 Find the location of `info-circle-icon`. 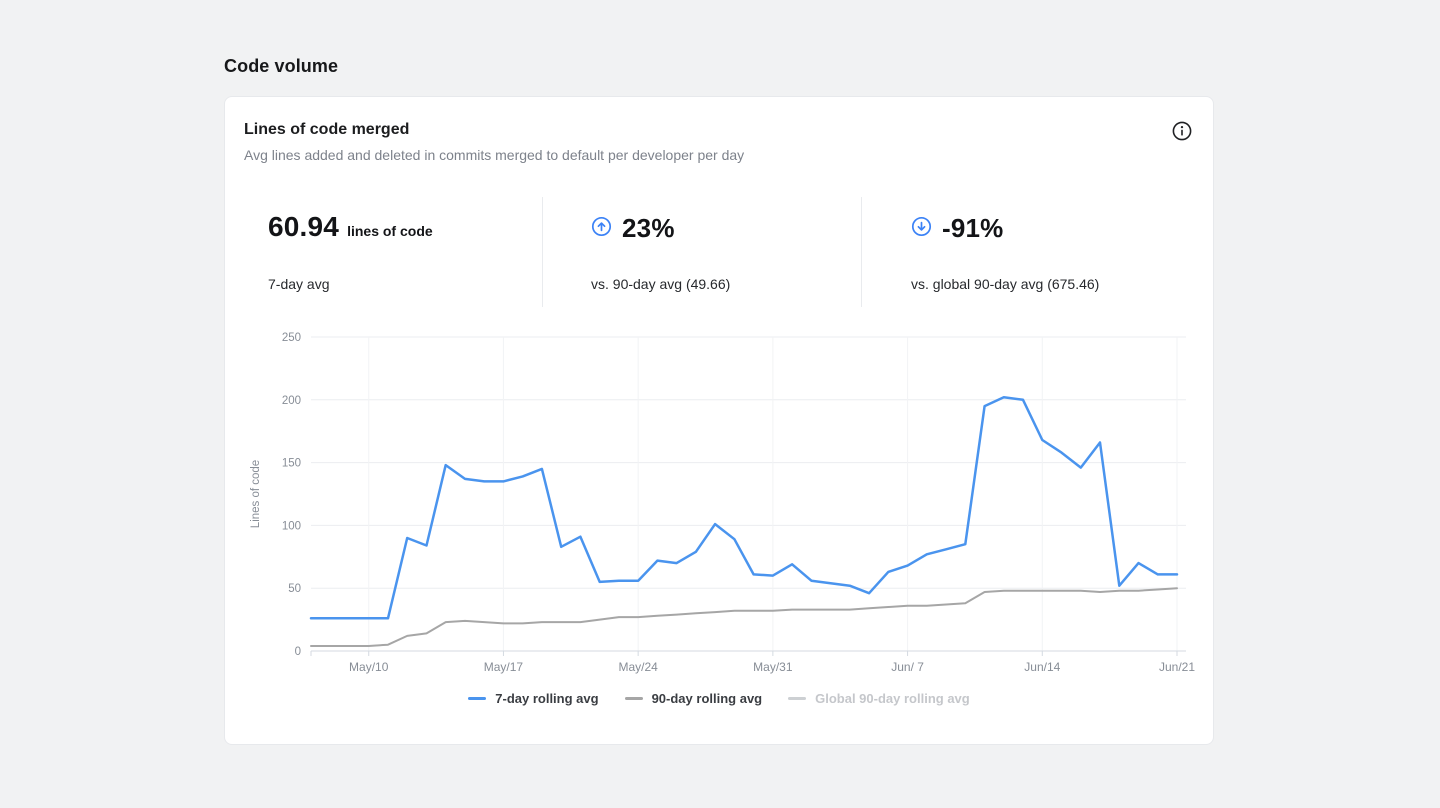

info-circle-icon is located at coordinates (1182, 133).